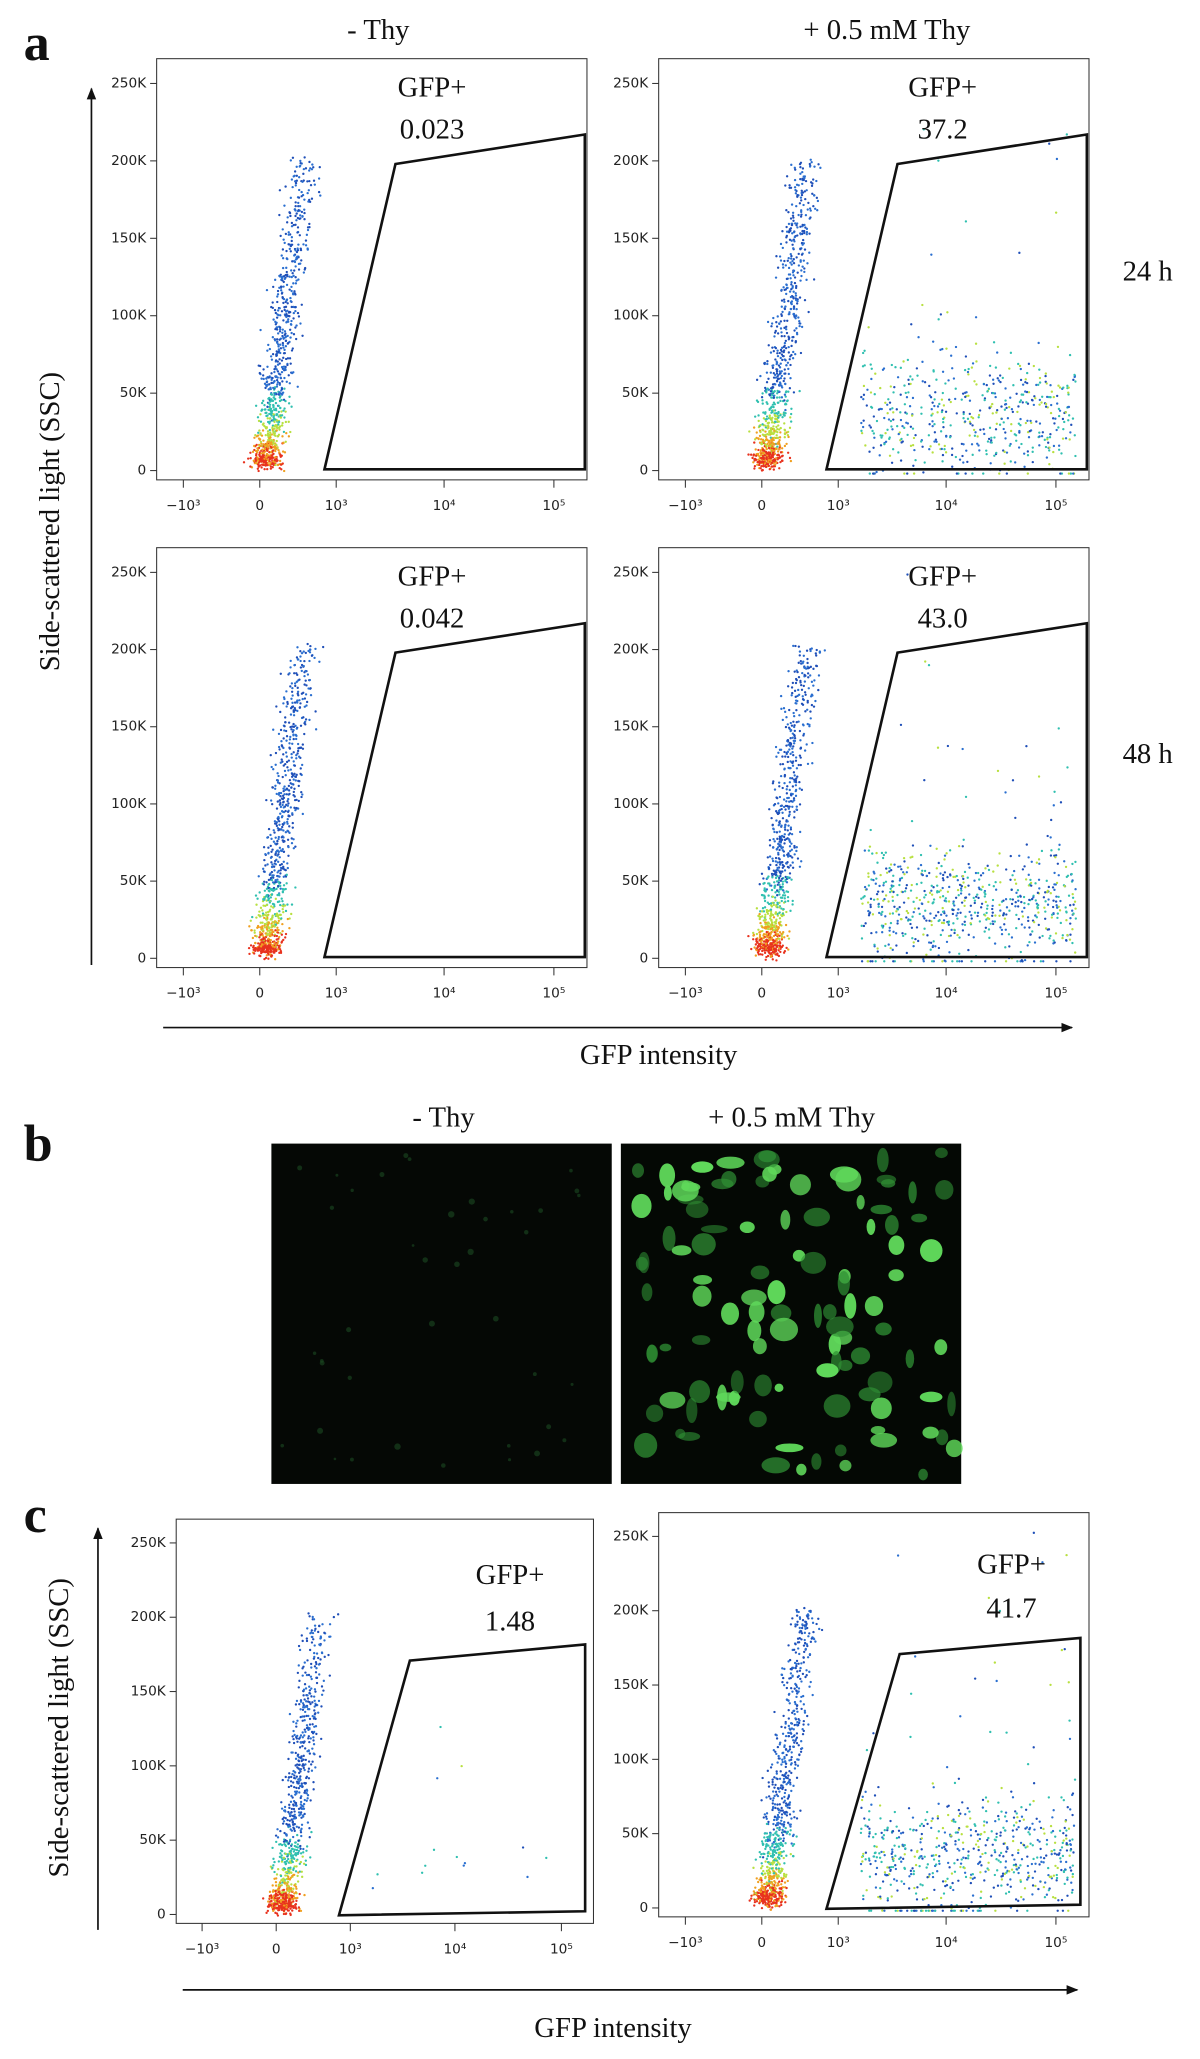 This screenshot has height=2059, width=1200. What do you see at coordinates (644, 471) in the screenshot?
I see `y-tick-label: 0` at bounding box center [644, 471].